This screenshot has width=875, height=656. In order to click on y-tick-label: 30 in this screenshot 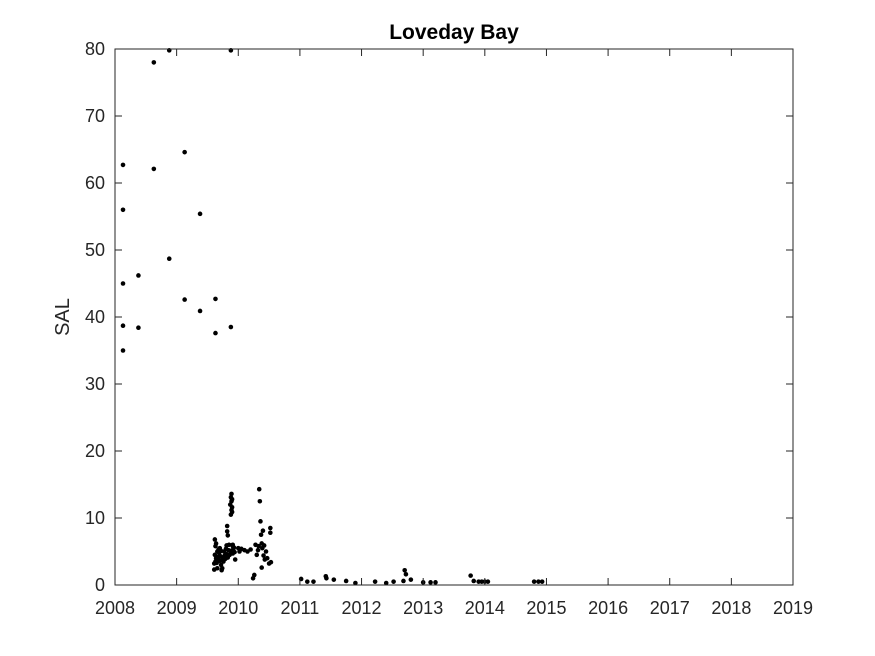, I will do `click(95, 384)`.